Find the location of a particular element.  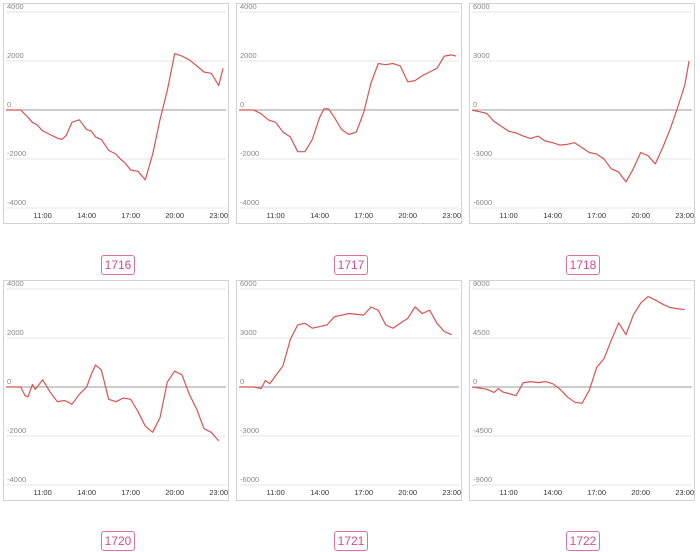

y-tick-label: 4500 is located at coordinates (481, 332).